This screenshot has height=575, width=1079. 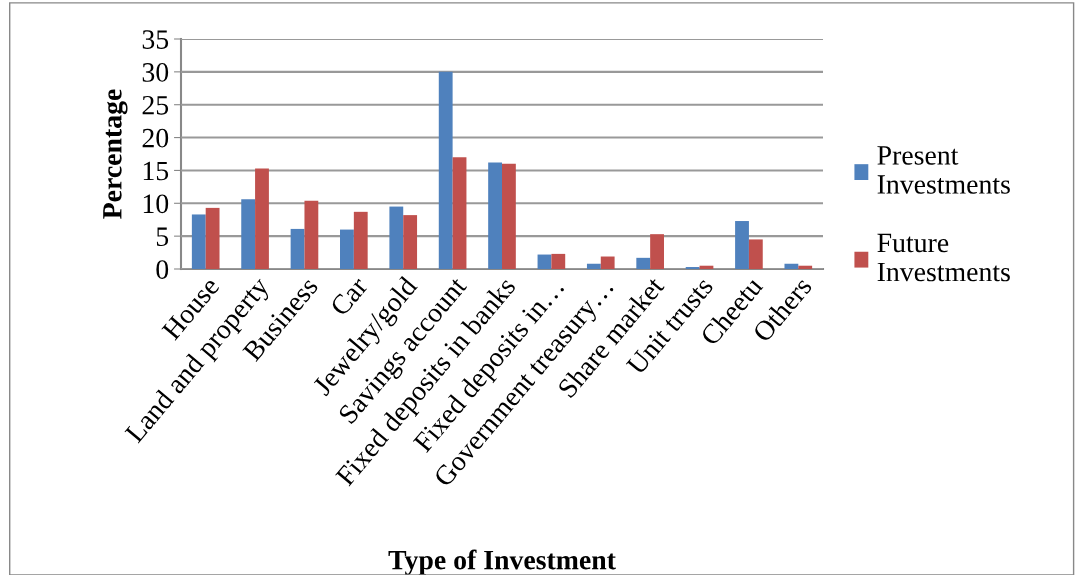 What do you see at coordinates (943, 257) in the screenshot?
I see `legend-label: Future Investments` at bounding box center [943, 257].